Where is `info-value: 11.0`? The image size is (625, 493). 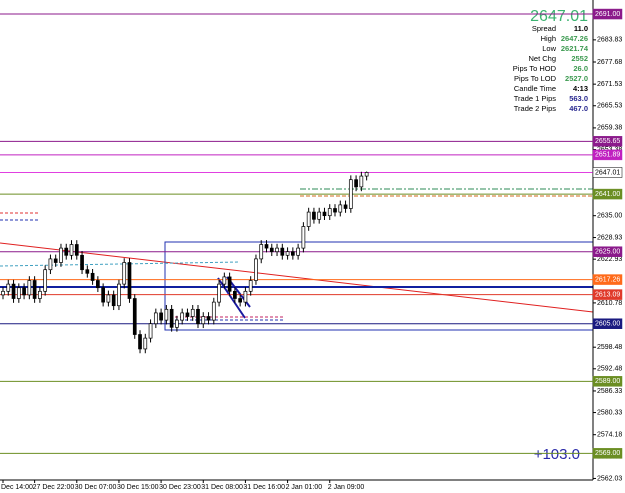 info-value: 11.0 is located at coordinates (581, 28).